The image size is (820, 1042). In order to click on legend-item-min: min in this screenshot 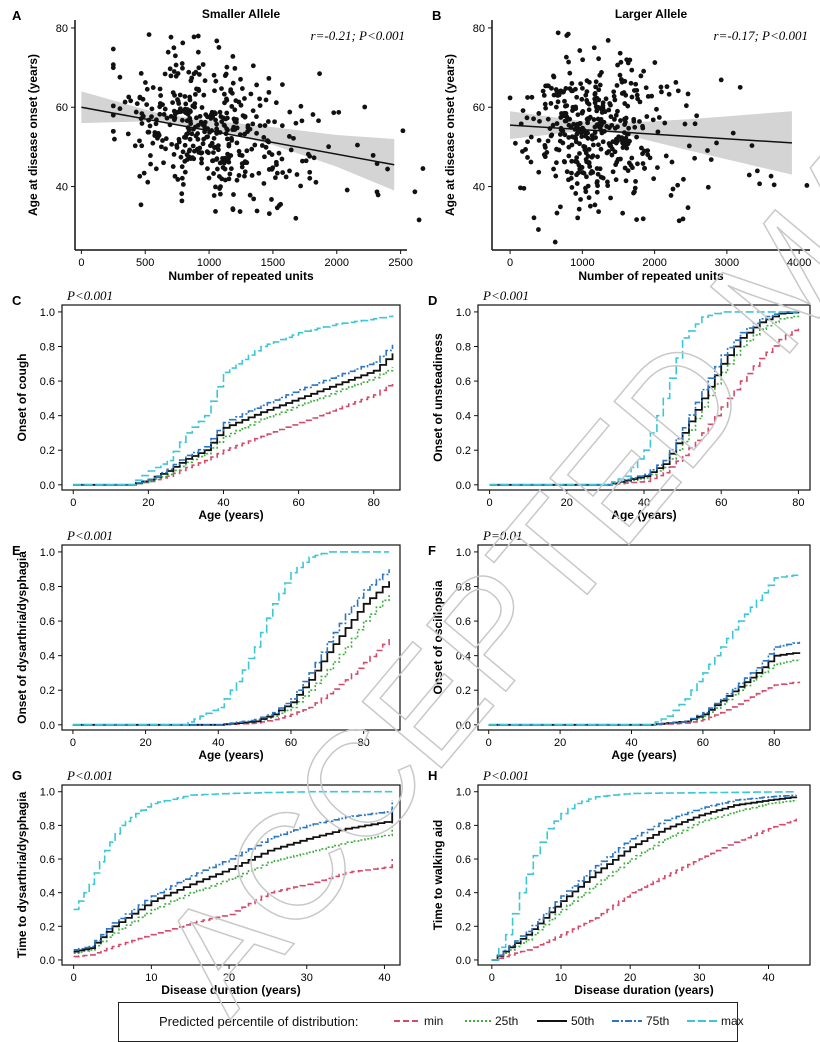, I will do `click(418, 1021)`.